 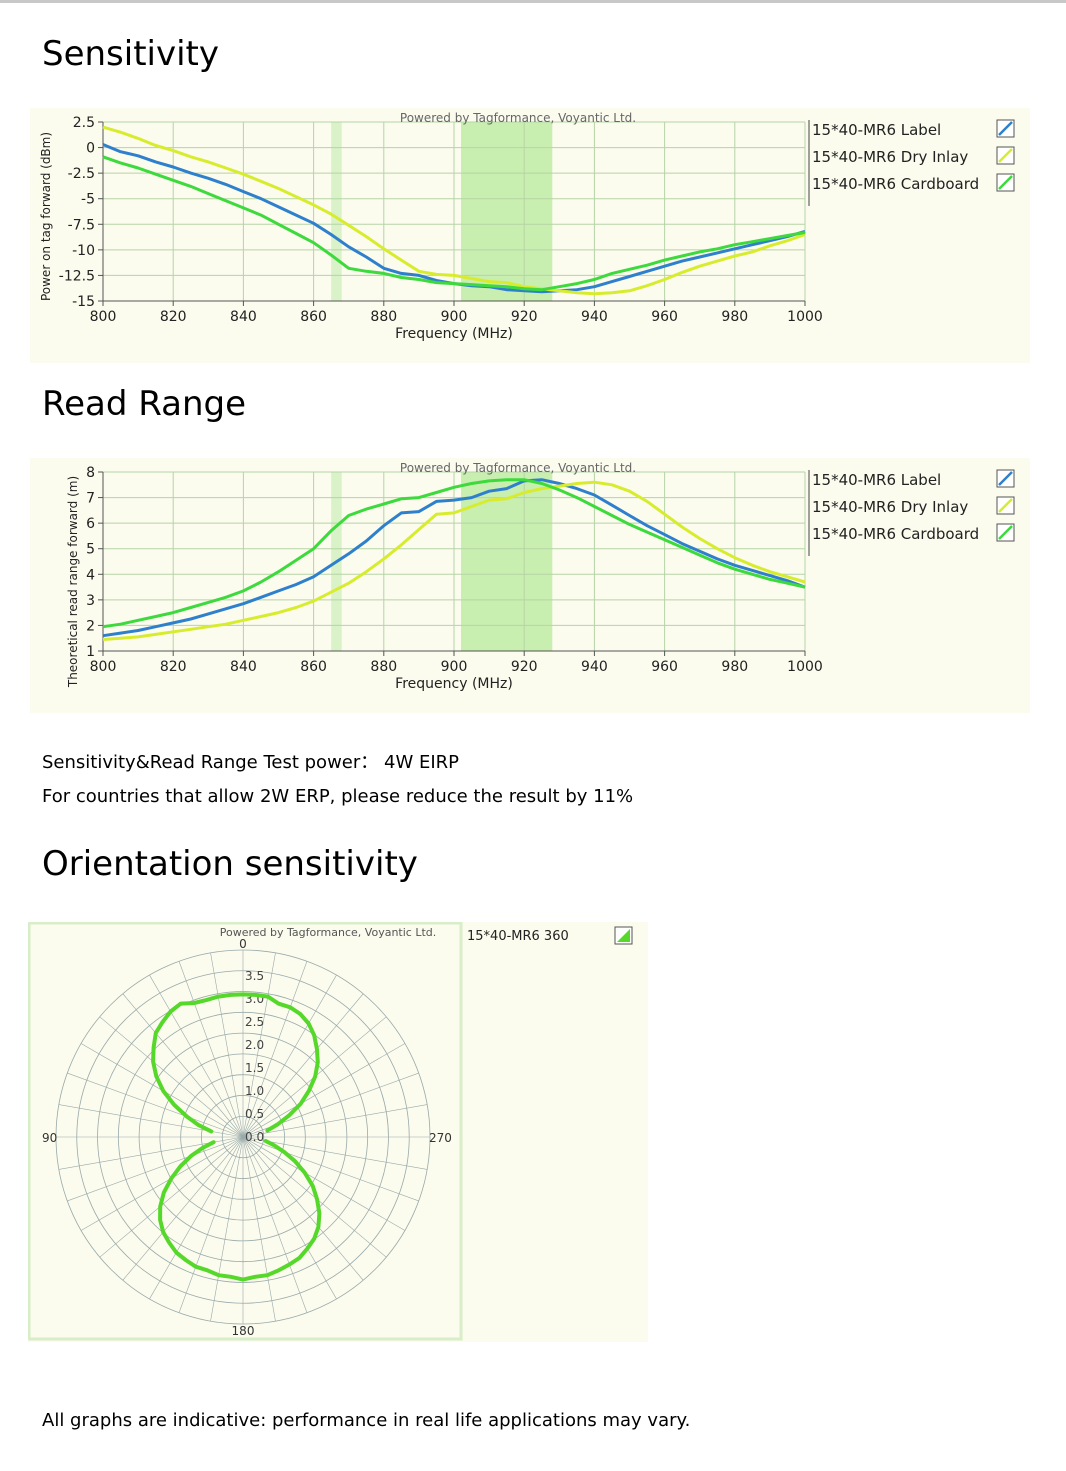 I want to click on x-tick-label: 980, so click(x=734, y=317).